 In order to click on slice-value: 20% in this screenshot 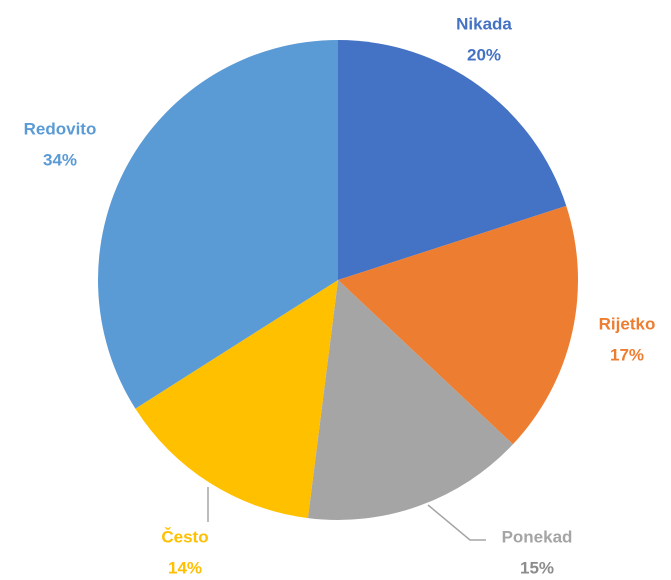, I will do `click(484, 54)`.